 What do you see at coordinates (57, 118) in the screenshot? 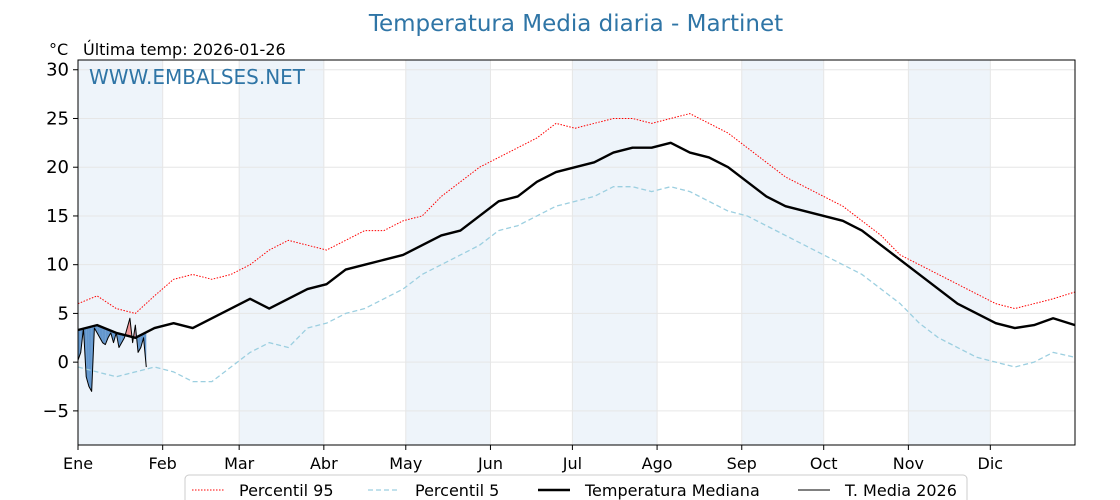
I see `y-tick-label: 25` at bounding box center [57, 118].